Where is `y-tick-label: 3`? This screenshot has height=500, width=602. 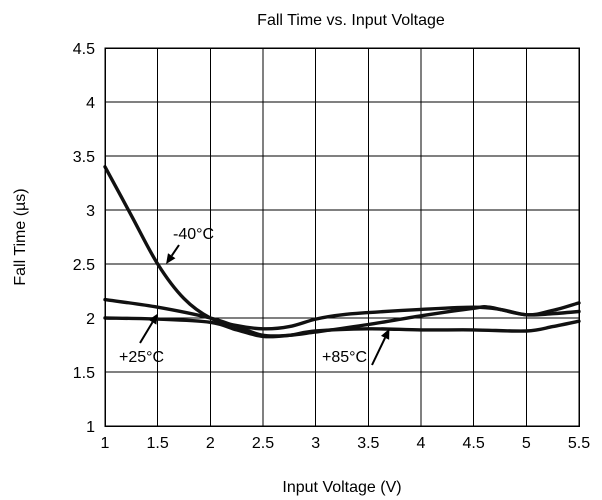 y-tick-label: 3 is located at coordinates (90, 211).